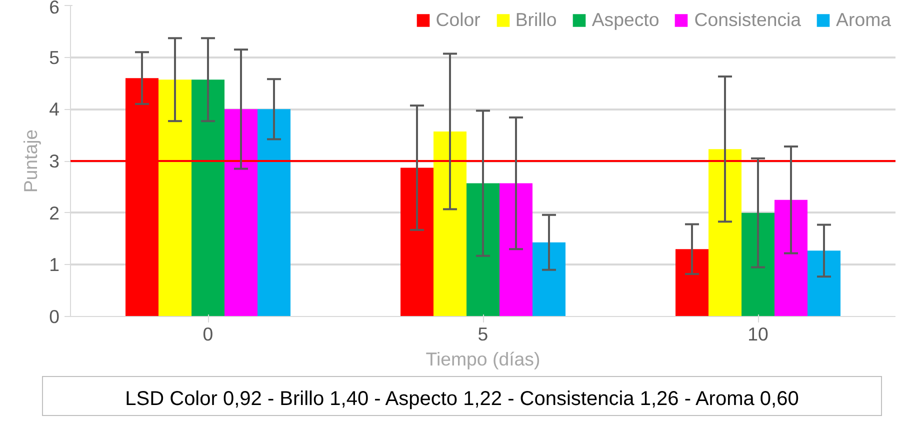  I want to click on y-tick-label: 6, so click(54, 9).